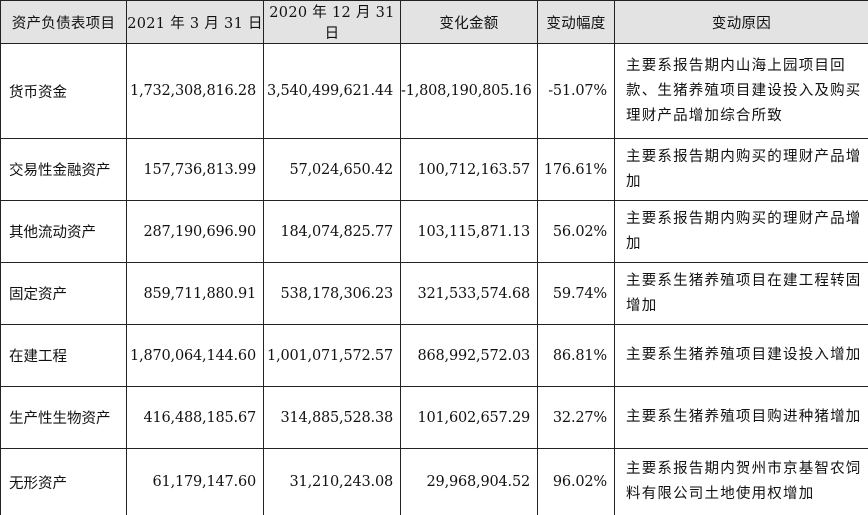 The image size is (868, 515). I want to click on row-change-amount: 868,992,572.03, so click(469, 356).